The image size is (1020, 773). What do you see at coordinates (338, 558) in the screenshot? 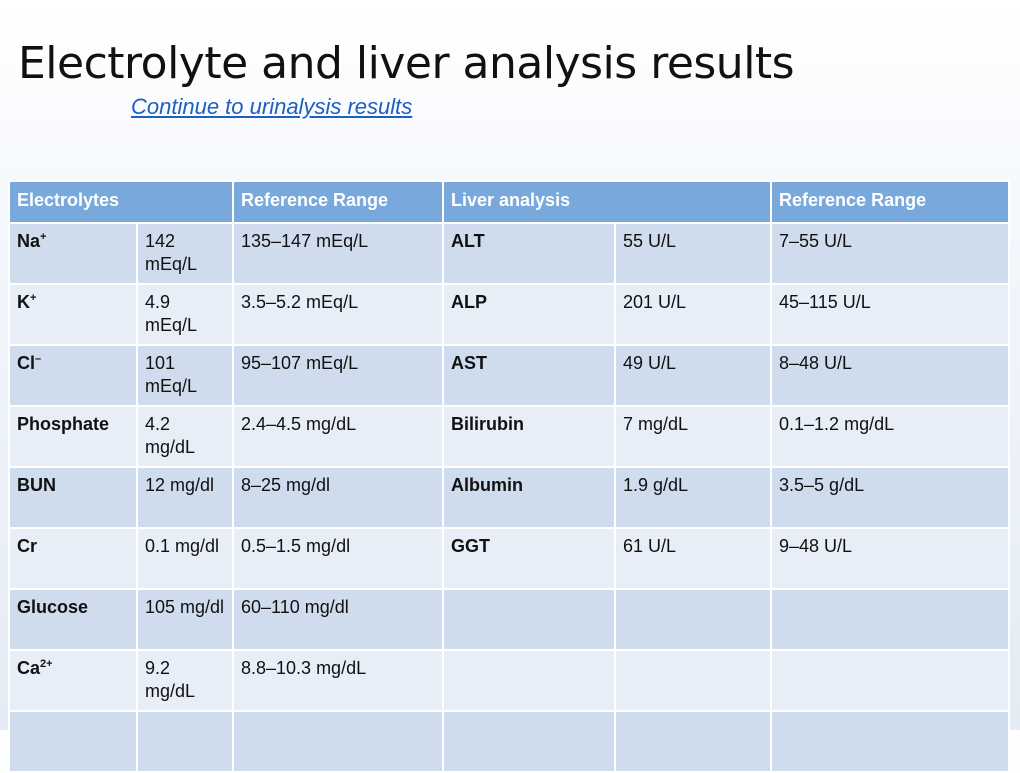
I see `electrolyte-reference-range: 0.5–1.5 mg/dl` at bounding box center [338, 558].